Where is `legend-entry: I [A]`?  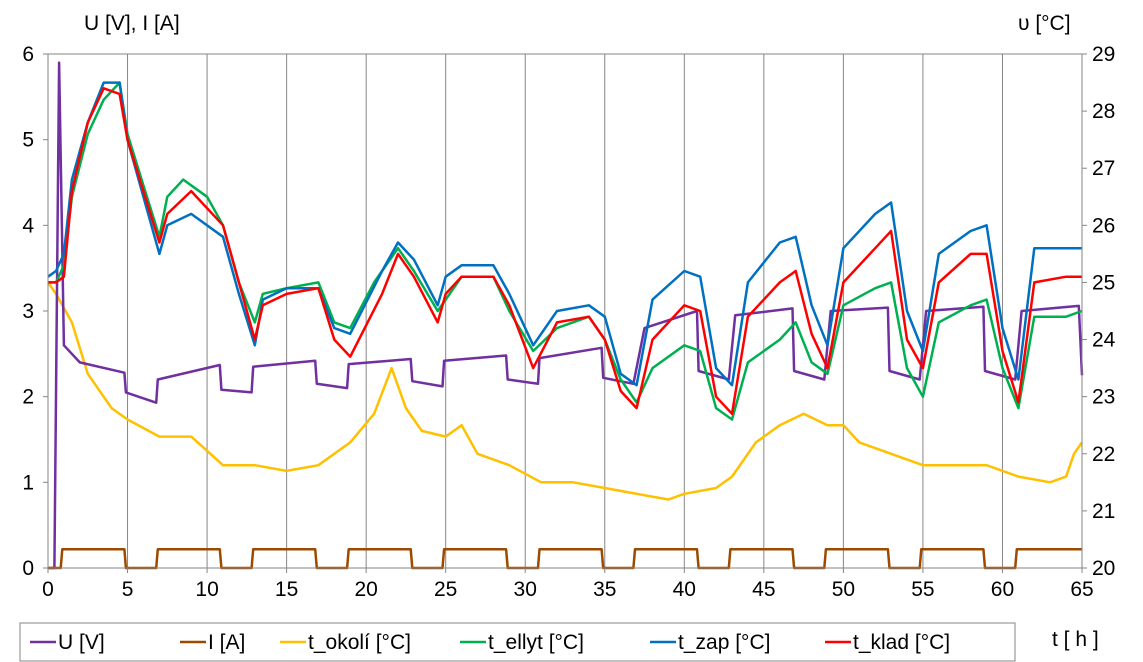
legend-entry: I [A] is located at coordinates (212, 642).